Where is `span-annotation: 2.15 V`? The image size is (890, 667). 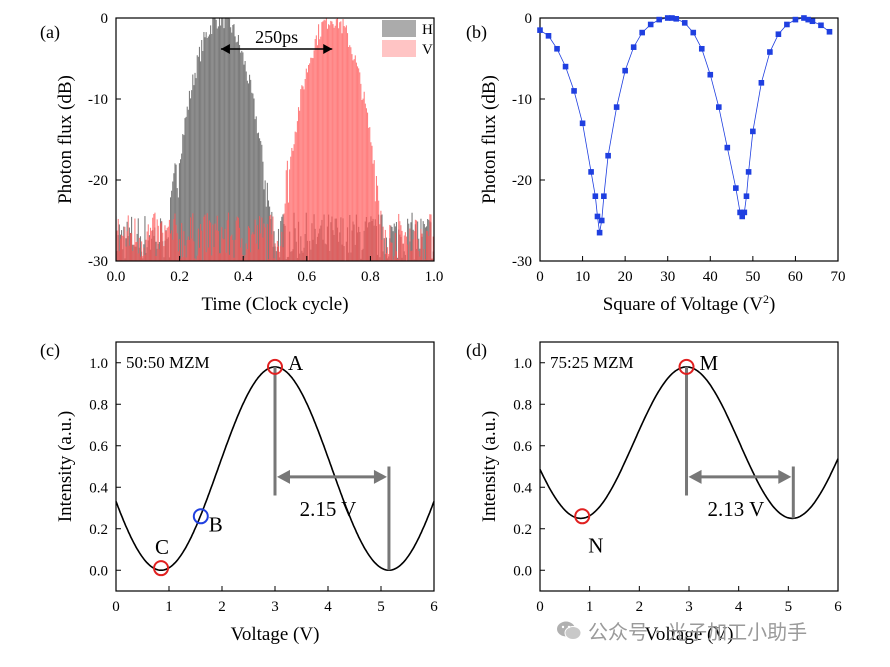
span-annotation: 2.15 V is located at coordinates (328, 509).